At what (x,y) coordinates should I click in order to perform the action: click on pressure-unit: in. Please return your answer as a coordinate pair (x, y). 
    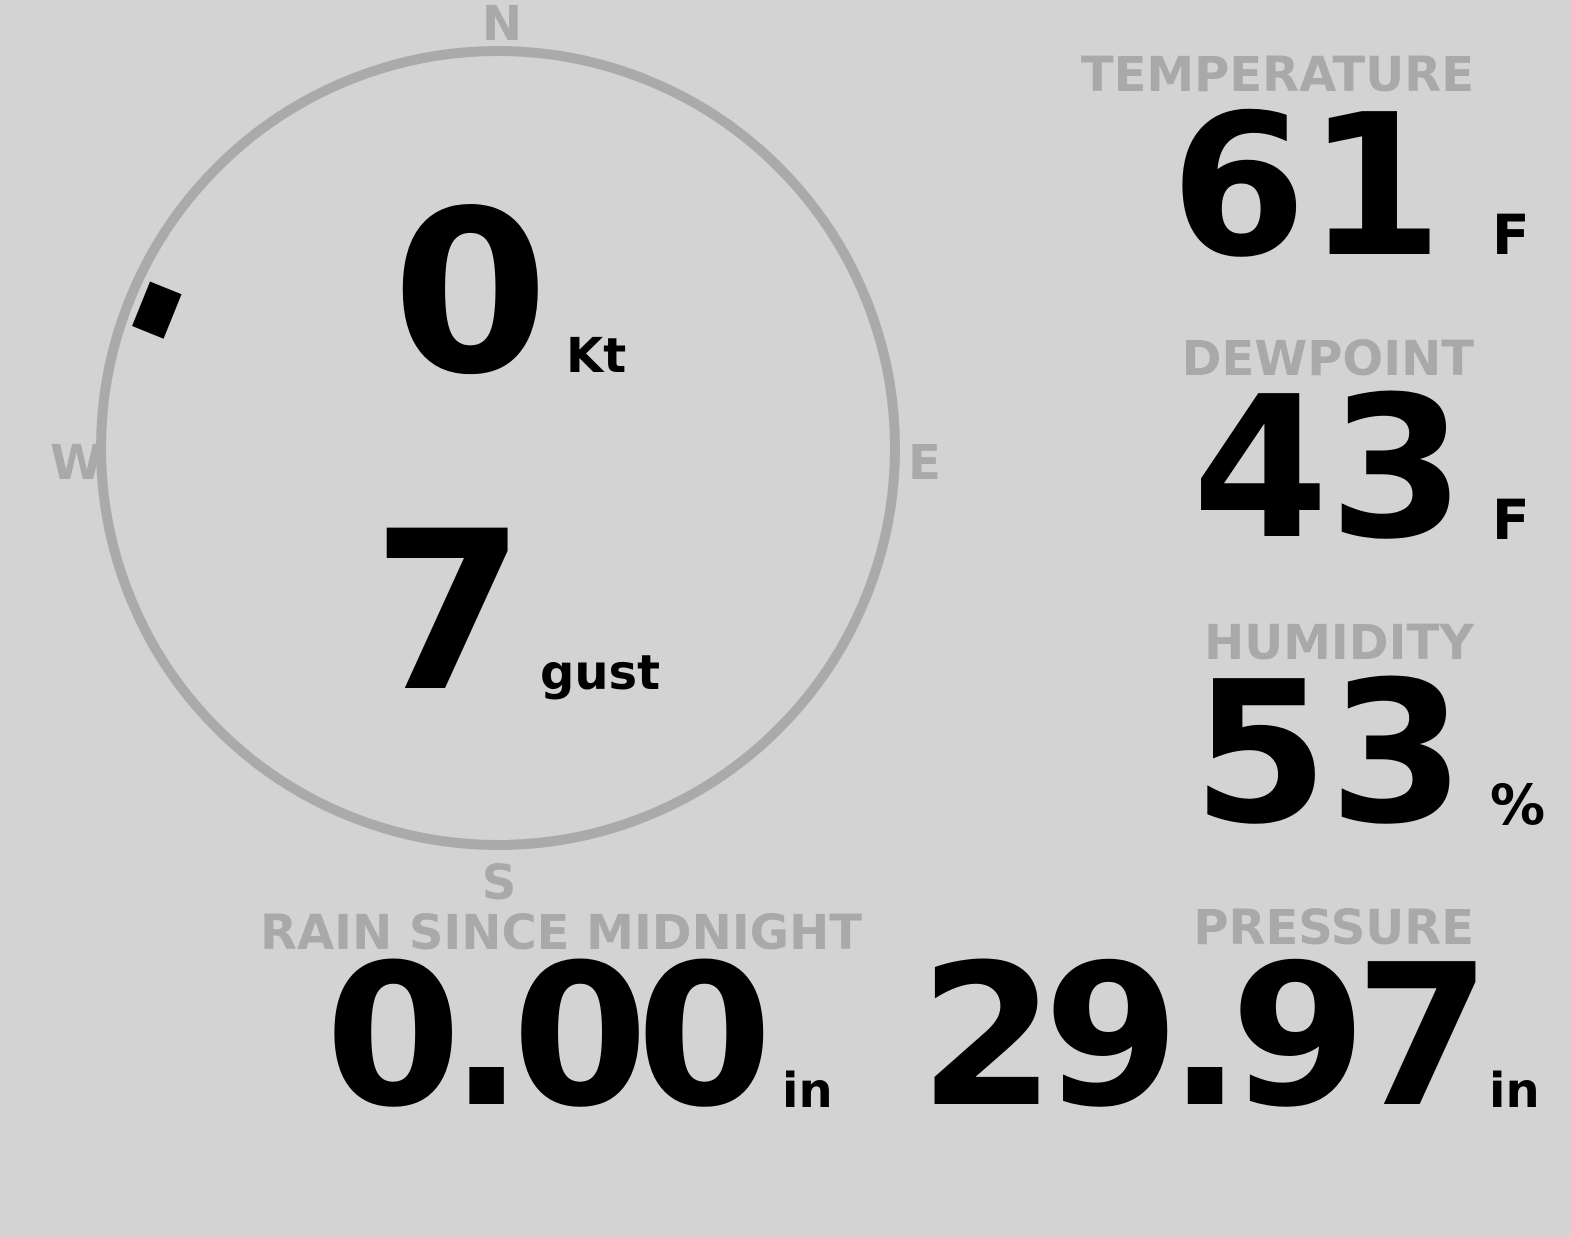
    Looking at the image, I should click on (1514, 1091).